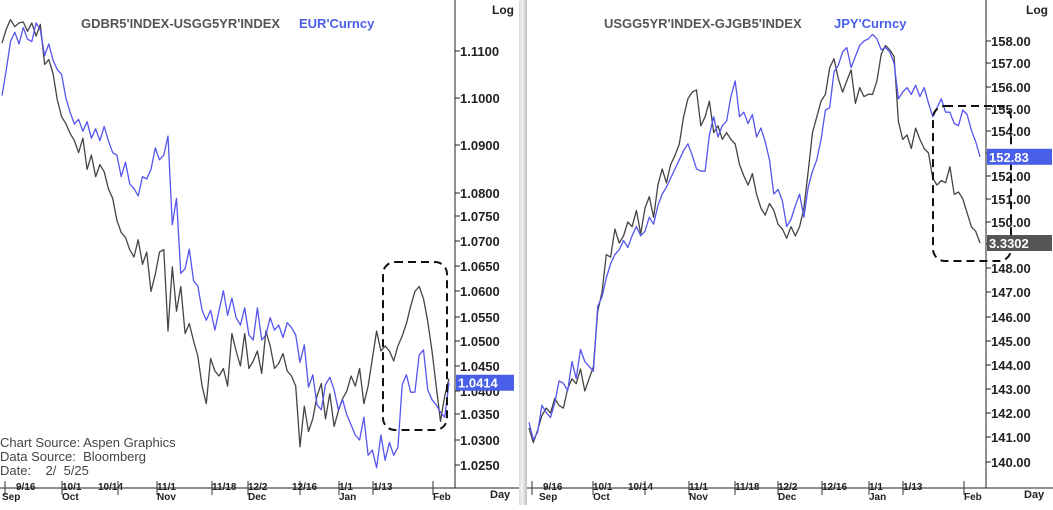  Describe the element at coordinates (480, 266) in the screenshot. I see `y-tick-label: 1.0650` at that location.